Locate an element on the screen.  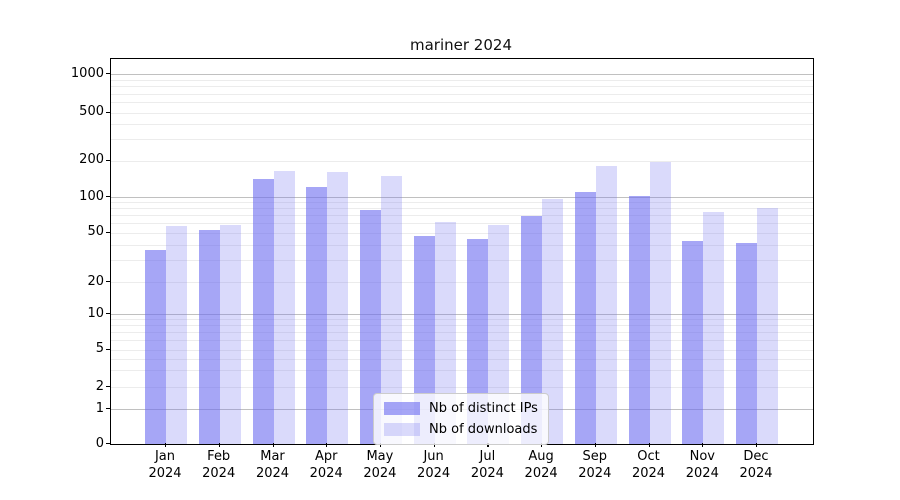
bar-nb-of-distinct-ips-oct-2024 is located at coordinates (639, 320).